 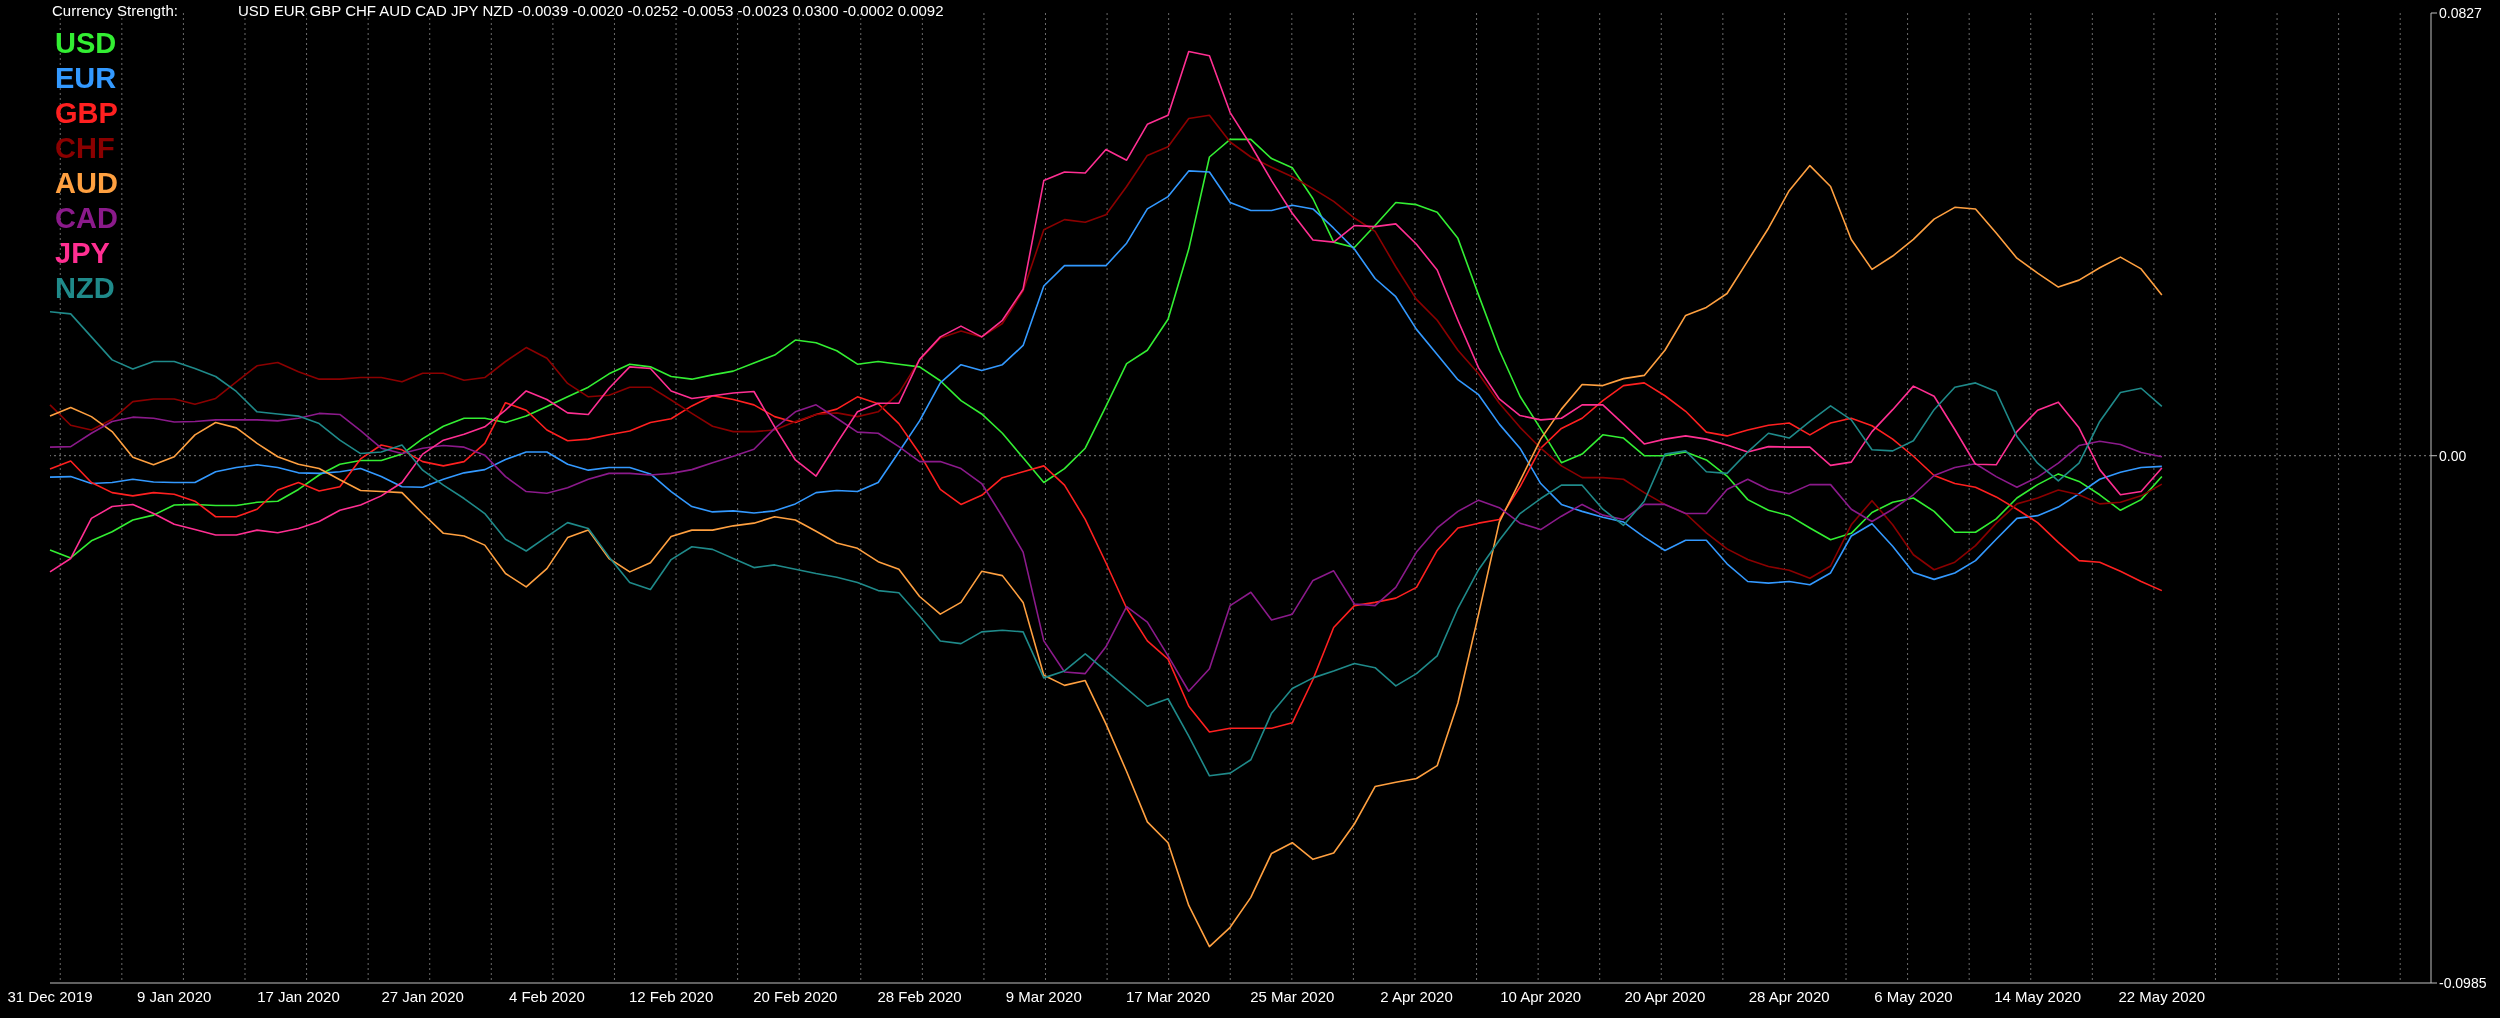 What do you see at coordinates (1541, 996) in the screenshot?
I see `x-tick-label: 10 Apr 2020` at bounding box center [1541, 996].